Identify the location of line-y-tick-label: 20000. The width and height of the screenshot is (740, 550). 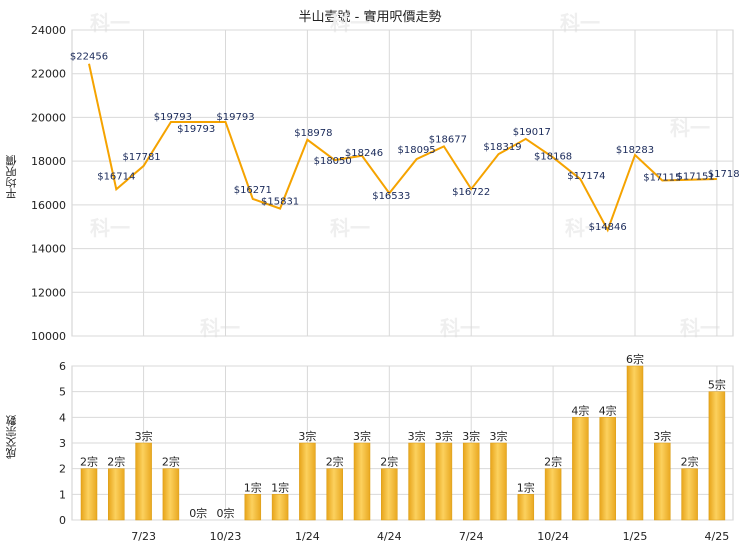
(48, 117).